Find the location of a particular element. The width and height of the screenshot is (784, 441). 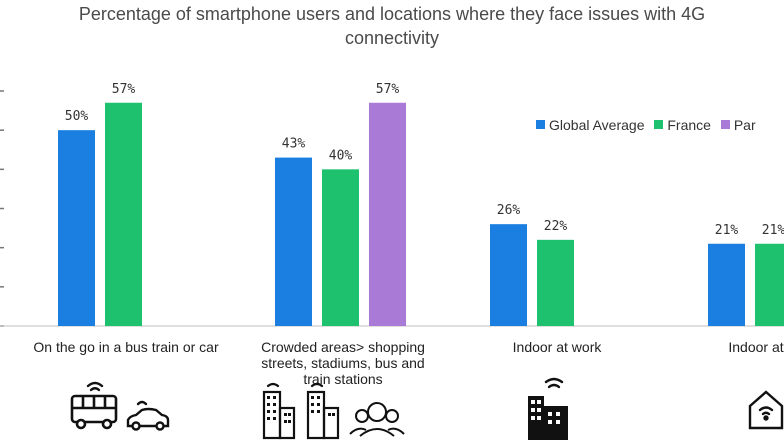

bus-icon is located at coordinates (94, 412).